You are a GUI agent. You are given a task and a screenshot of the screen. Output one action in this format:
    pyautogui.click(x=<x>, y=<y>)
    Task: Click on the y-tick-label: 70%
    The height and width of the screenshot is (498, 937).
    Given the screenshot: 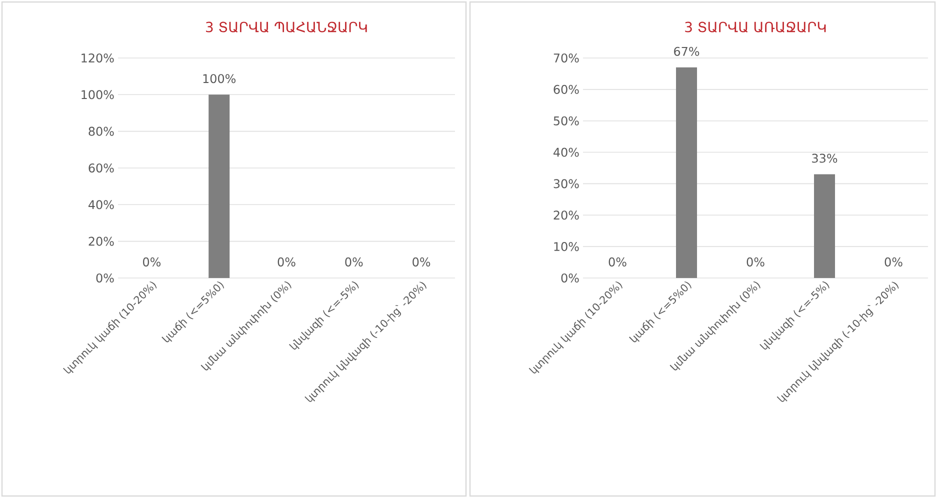 What is the action you would take?
    pyautogui.click(x=566, y=58)
    